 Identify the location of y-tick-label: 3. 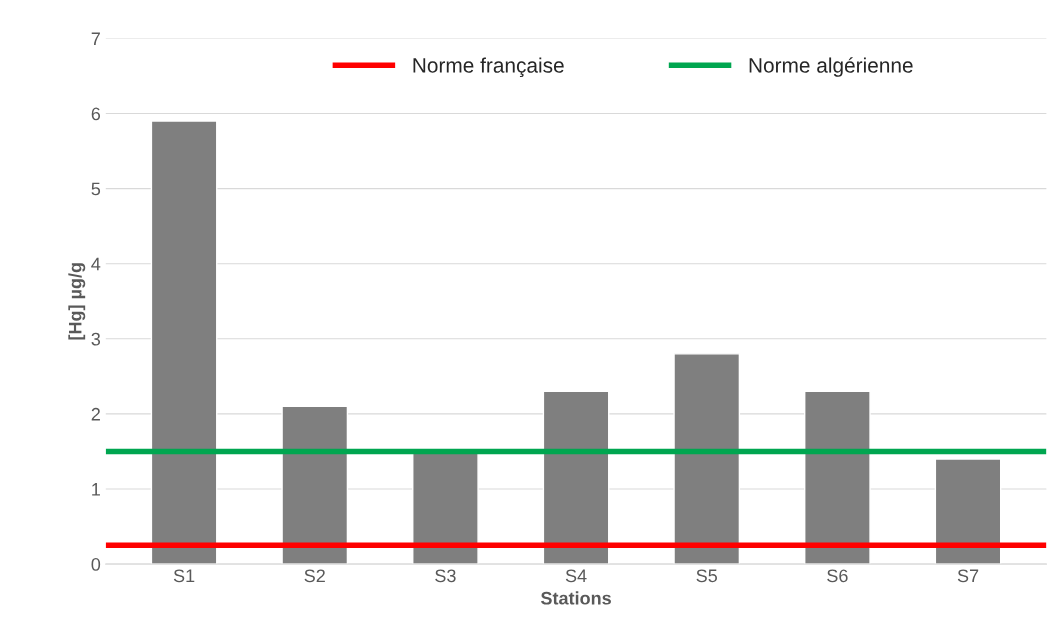
(96, 339).